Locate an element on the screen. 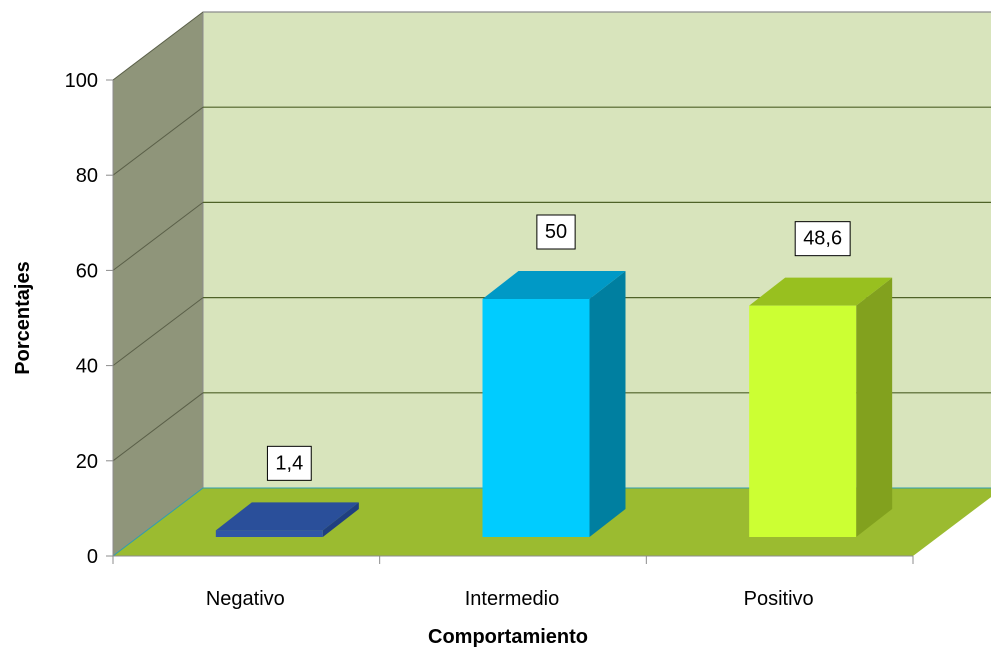  y-axis-title: Porcentajes is located at coordinates (23, 317).